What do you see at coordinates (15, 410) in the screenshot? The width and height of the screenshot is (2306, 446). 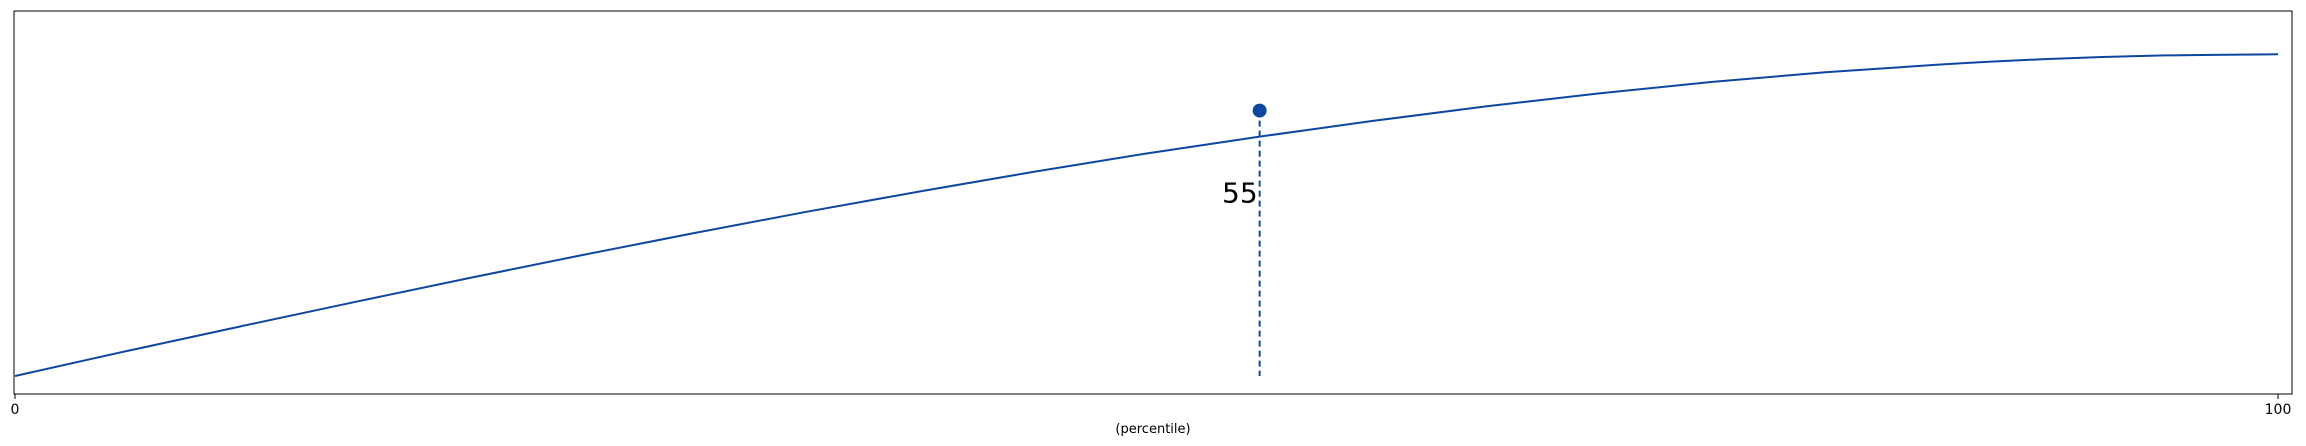 I see `x-tick-label-0: 0` at bounding box center [15, 410].